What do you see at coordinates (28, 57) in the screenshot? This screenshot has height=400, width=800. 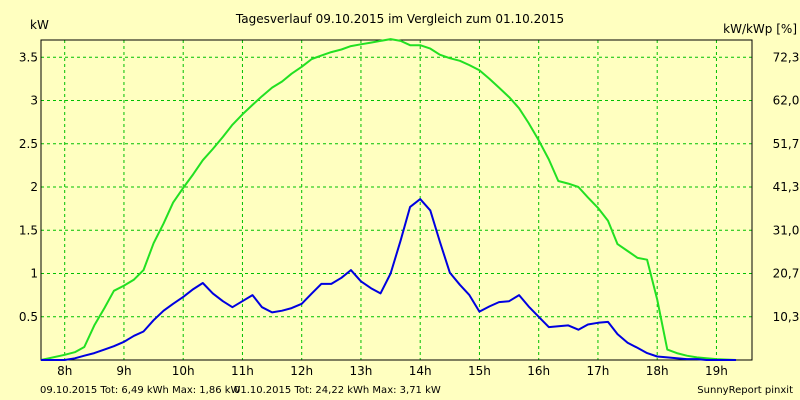 I see `y-left-tick-label-6: 3.5` at bounding box center [28, 57].